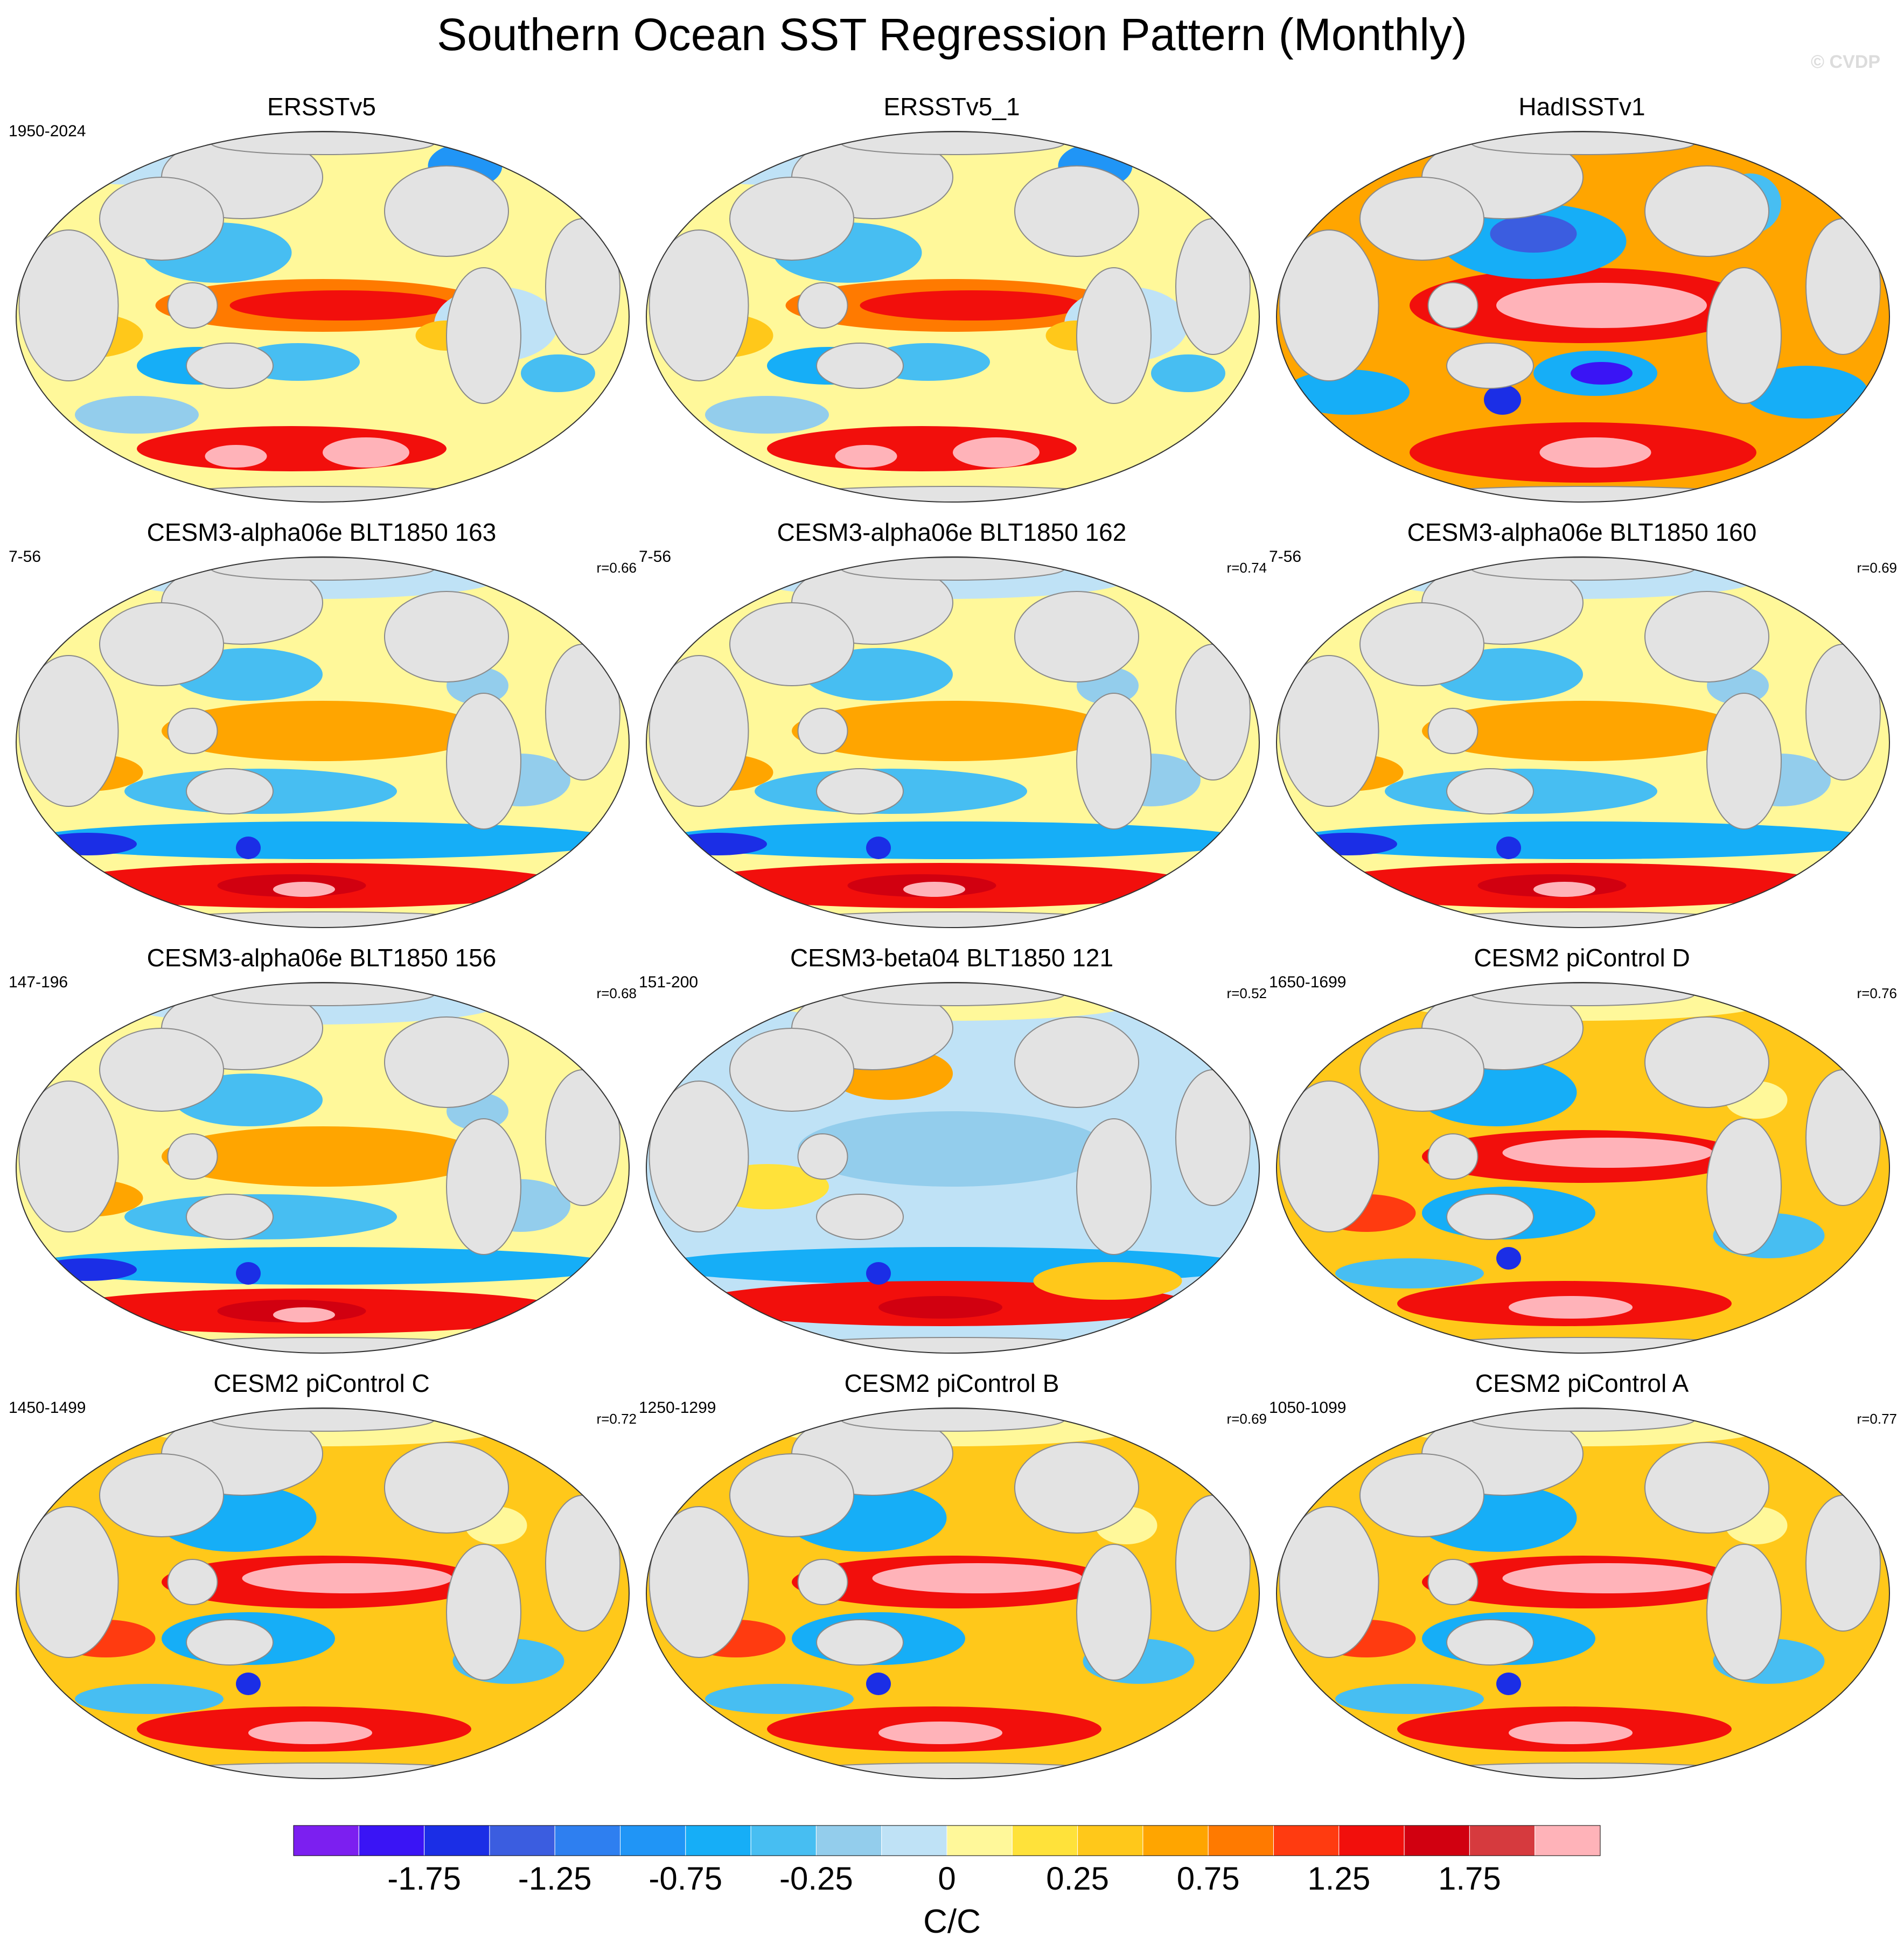 Image resolution: width=1904 pixels, height=1944 pixels. What do you see at coordinates (1470, 1879) in the screenshot?
I see `colorbar-tick-label: 1.75` at bounding box center [1470, 1879].